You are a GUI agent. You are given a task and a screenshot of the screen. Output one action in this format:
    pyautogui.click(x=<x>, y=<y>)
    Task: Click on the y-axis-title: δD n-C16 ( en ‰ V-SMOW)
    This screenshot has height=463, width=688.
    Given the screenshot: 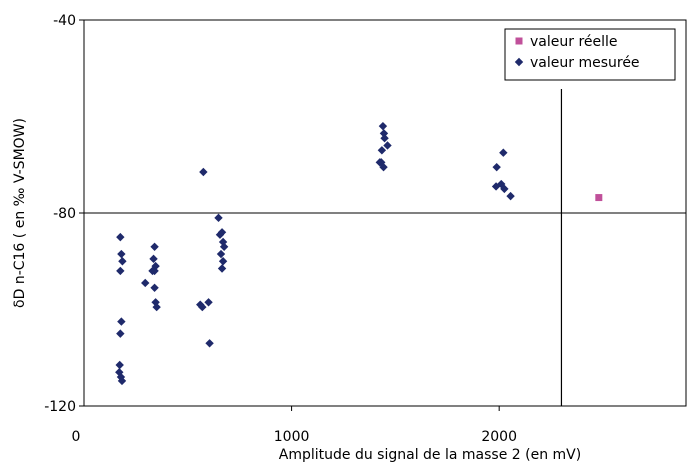 What is the action you would take?
    pyautogui.click(x=20, y=213)
    